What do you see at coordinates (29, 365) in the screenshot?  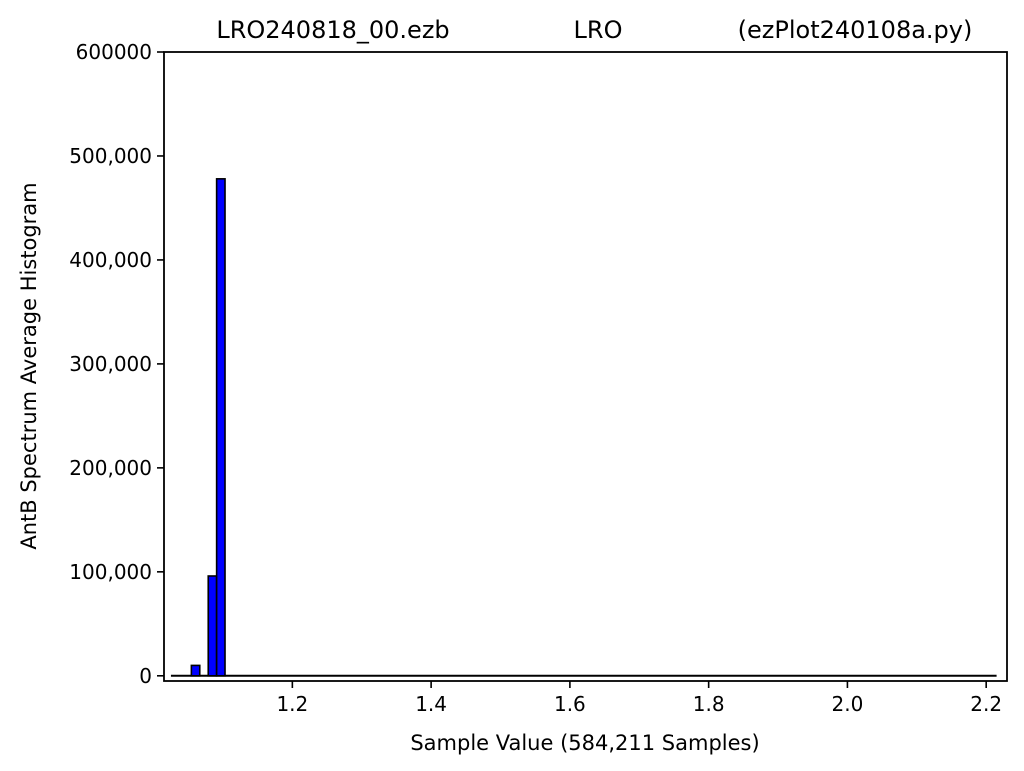 I see `y-axis-label: AntB Spectrum Average Histogram` at bounding box center [29, 365].